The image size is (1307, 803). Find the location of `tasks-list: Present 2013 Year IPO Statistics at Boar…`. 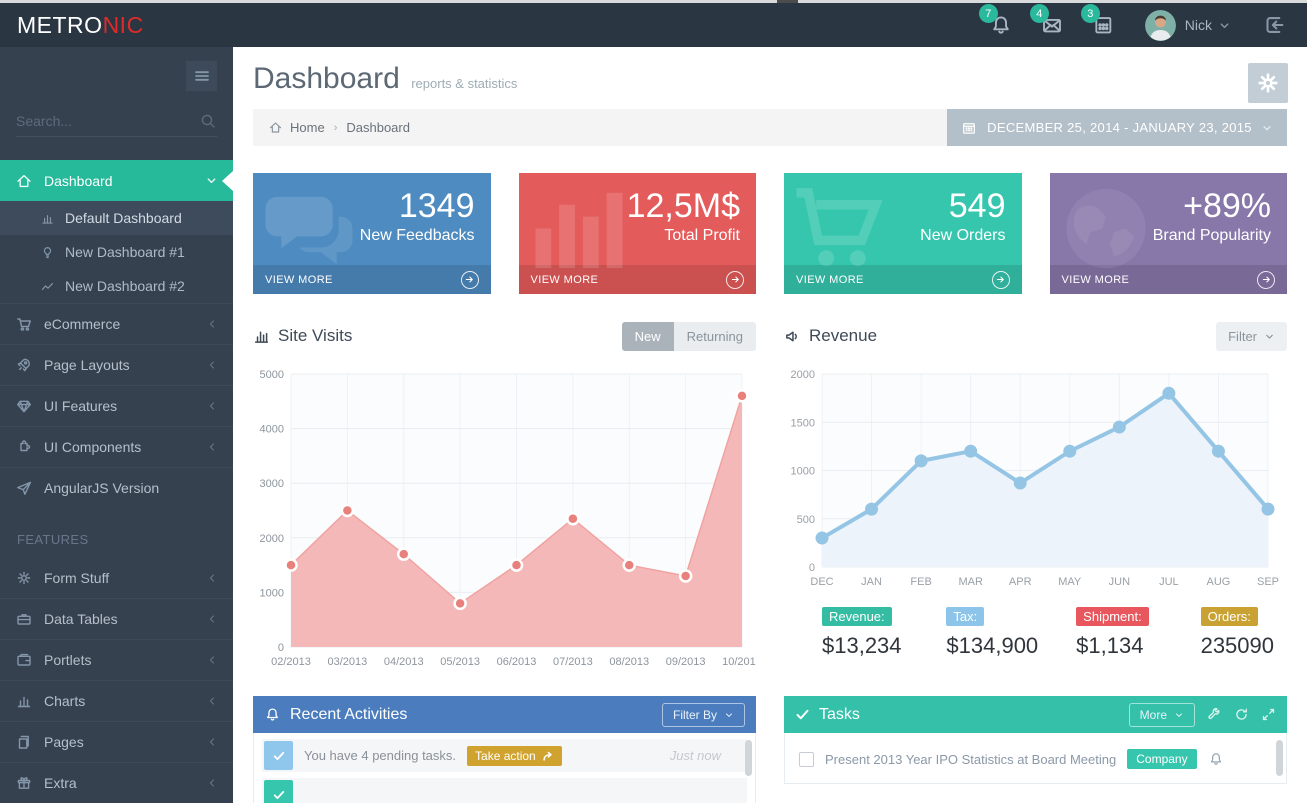

tasks-list: Present 2013 Year IPO Statistics at Boar… is located at coordinates (1035, 758).